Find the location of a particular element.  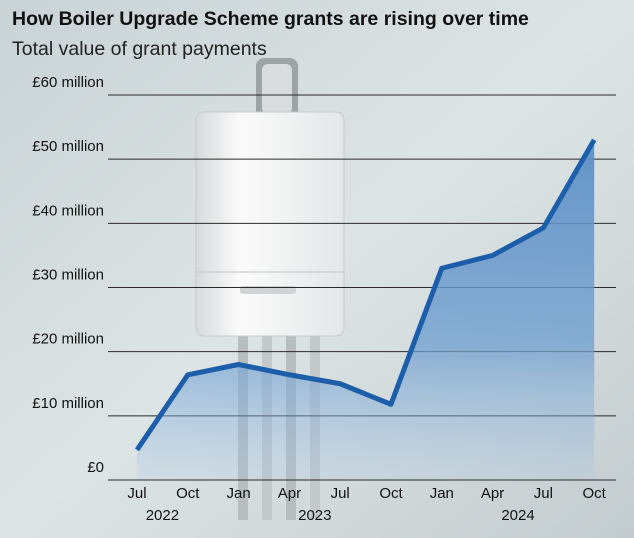

y-tick-label: £60 million is located at coordinates (68, 82).